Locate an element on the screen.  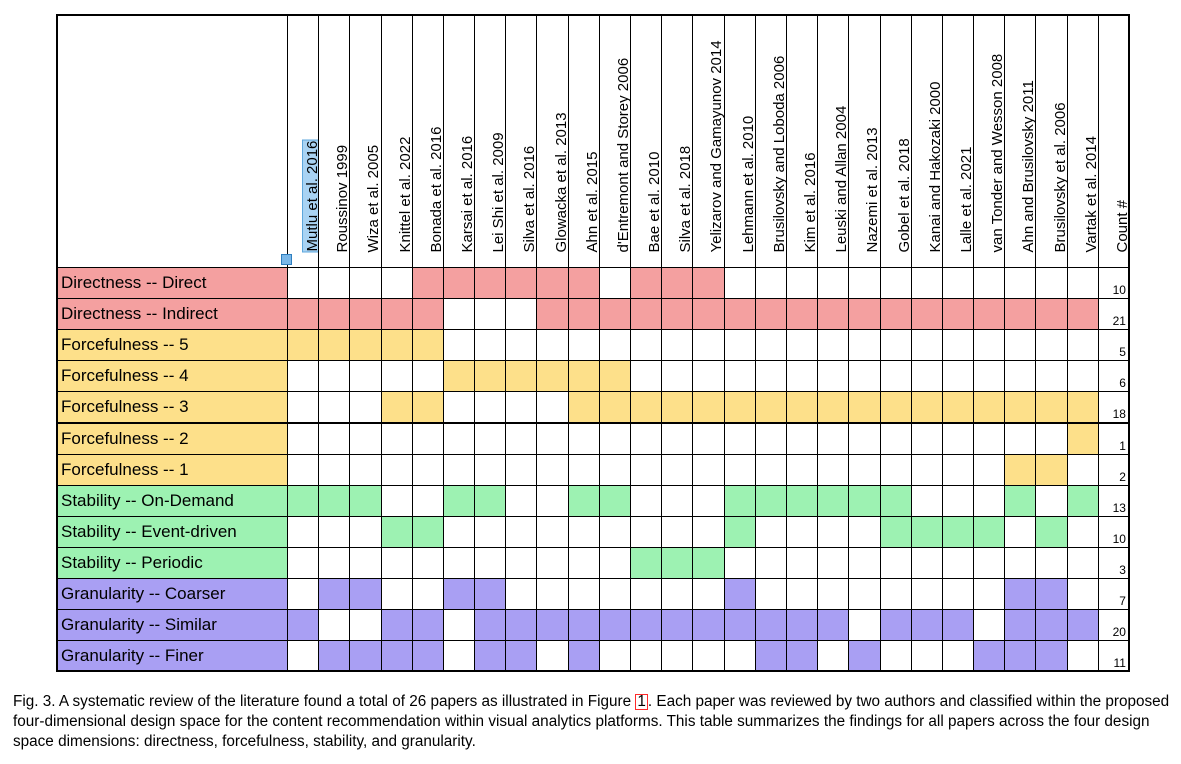
count-cell: 2 is located at coordinates (1113, 469).